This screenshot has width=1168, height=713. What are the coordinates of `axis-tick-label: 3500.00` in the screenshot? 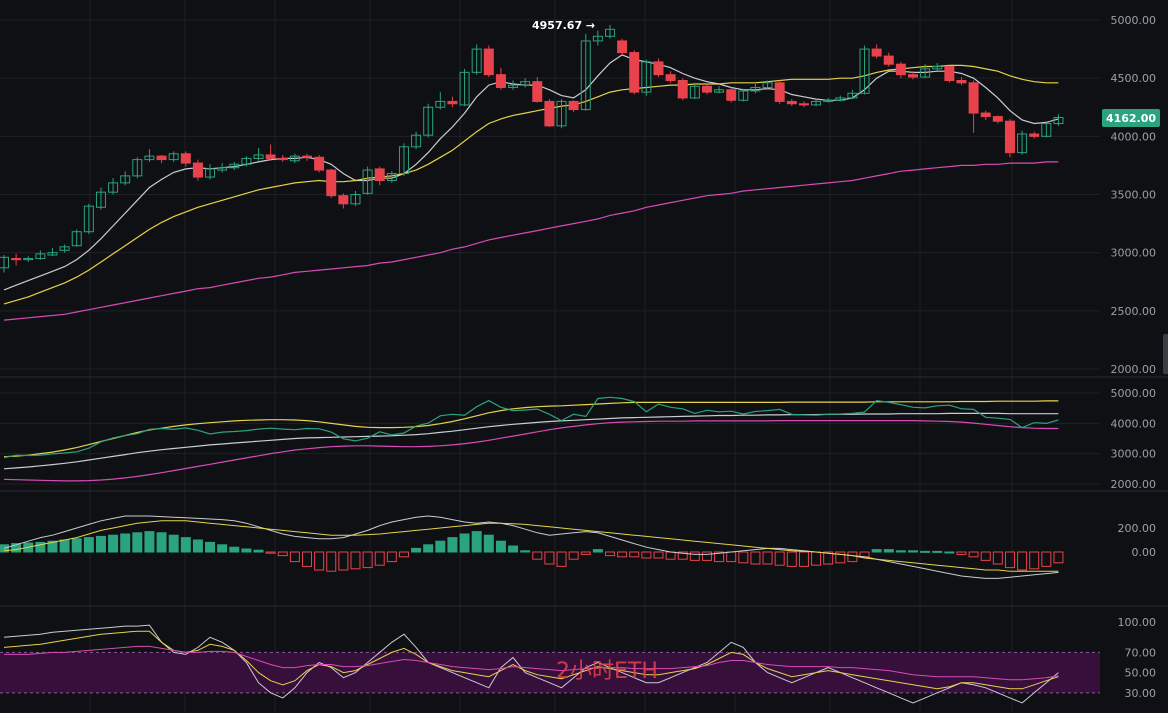 It's located at (1134, 195).